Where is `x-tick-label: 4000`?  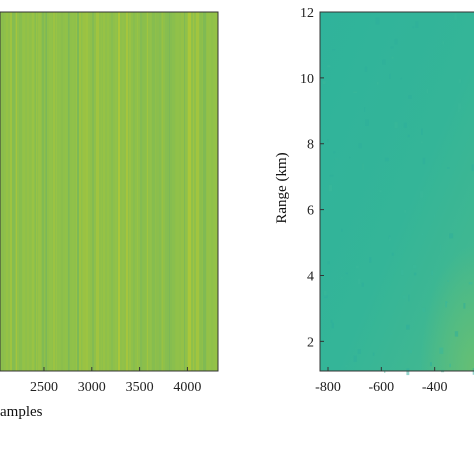
x-tick-label: 4000 is located at coordinates (187, 387).